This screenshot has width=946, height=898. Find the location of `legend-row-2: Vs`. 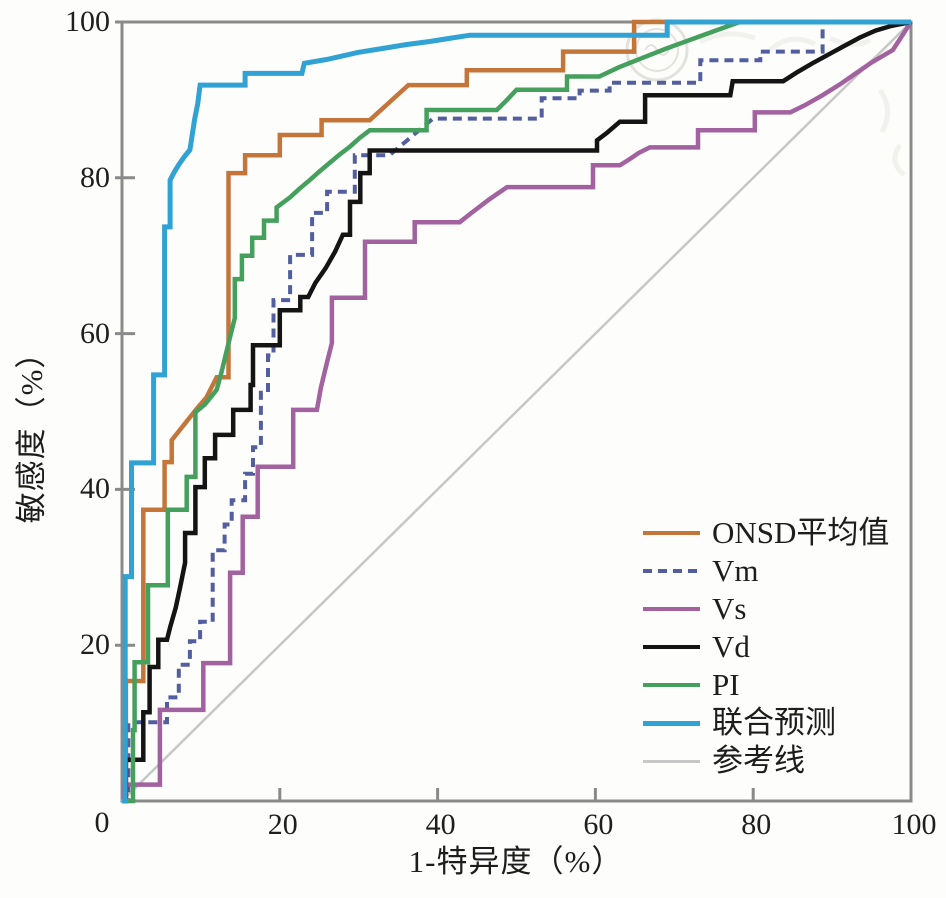

legend-row-2: Vs is located at coordinates (766, 609).